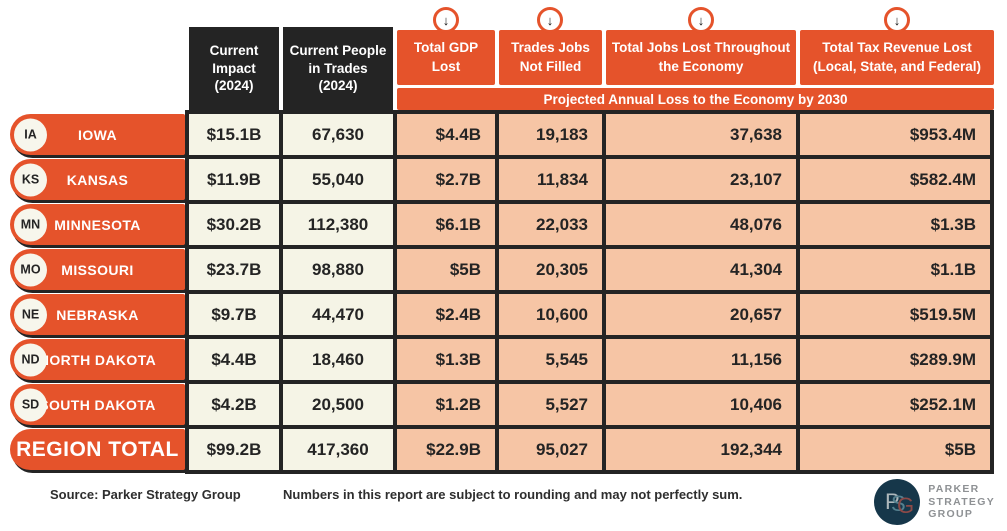 This screenshot has width=1007, height=531. Describe the element at coordinates (338, 134) in the screenshot. I see `cell-people: 67,630` at that location.